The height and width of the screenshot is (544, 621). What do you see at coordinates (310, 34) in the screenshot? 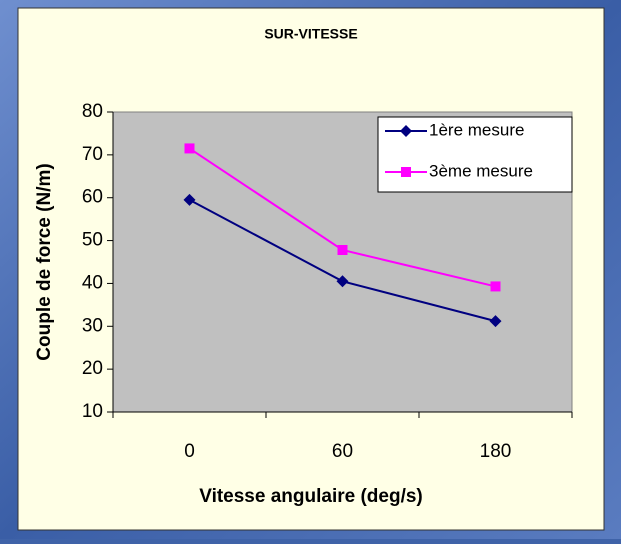
I see `chart-title: SUR-VITESSE` at bounding box center [310, 34].